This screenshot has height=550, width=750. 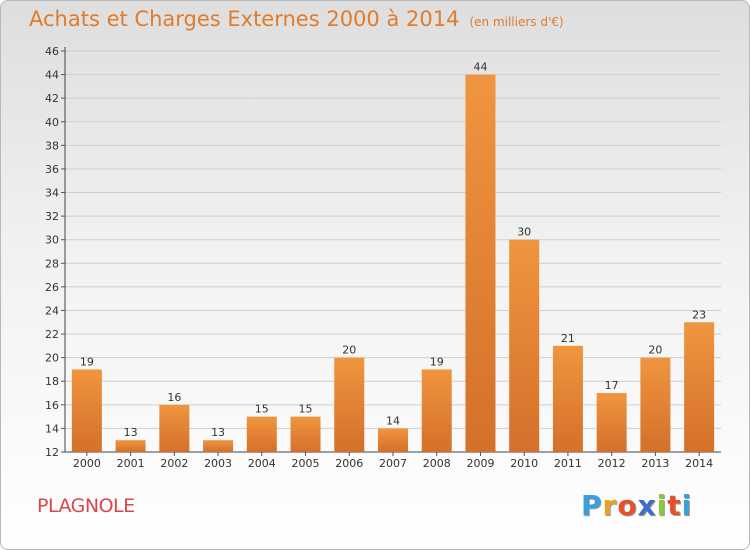 I want to click on data-label: 23, so click(x=699, y=314).